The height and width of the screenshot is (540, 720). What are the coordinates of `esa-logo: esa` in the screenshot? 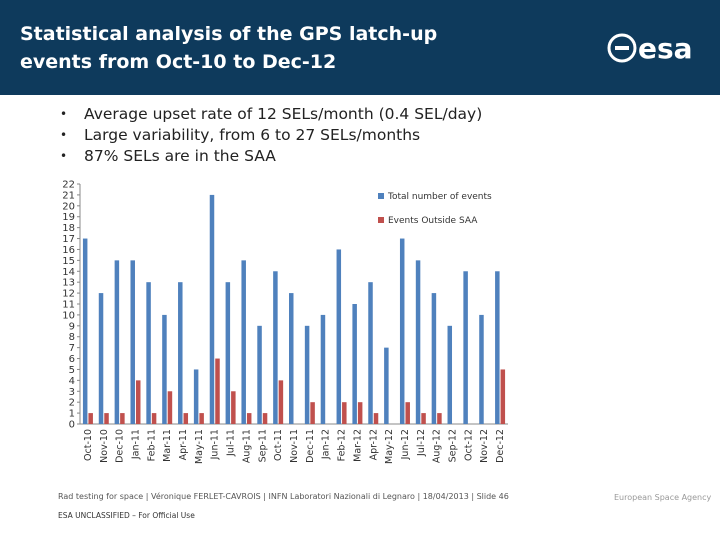 It's located at (650, 48).